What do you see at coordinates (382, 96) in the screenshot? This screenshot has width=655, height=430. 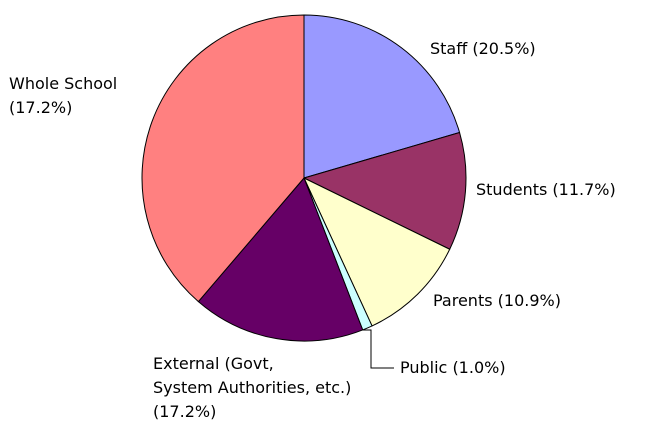 I see `pie-slice-staff` at bounding box center [382, 96].